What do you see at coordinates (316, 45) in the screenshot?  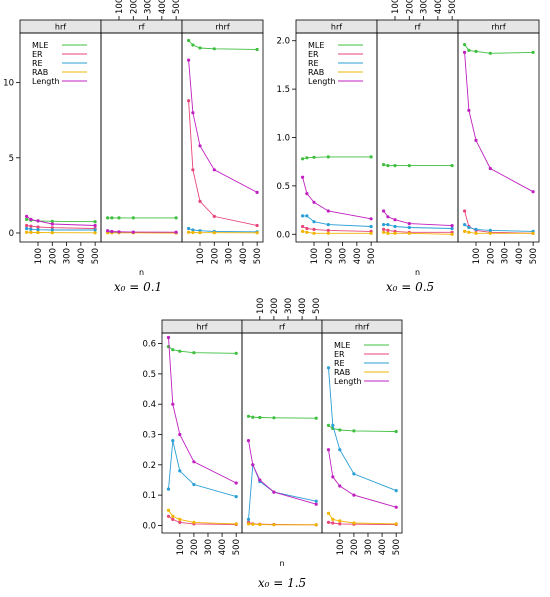 I see `legend-label: MLE` at bounding box center [316, 45].